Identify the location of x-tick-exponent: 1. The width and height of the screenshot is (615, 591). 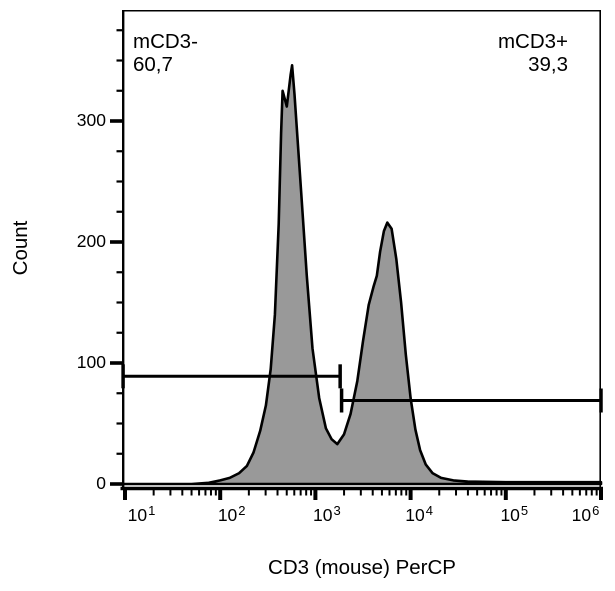
(152, 510).